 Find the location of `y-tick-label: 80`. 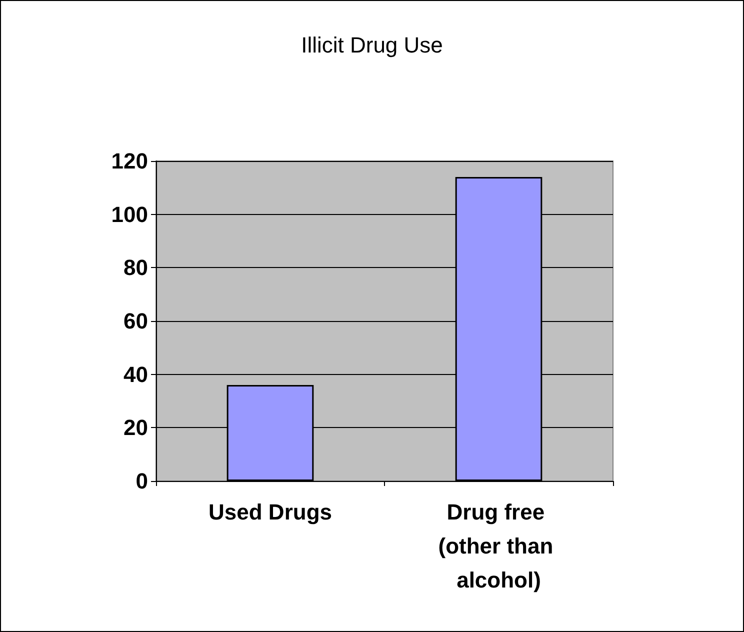

y-tick-label: 80 is located at coordinates (136, 267).